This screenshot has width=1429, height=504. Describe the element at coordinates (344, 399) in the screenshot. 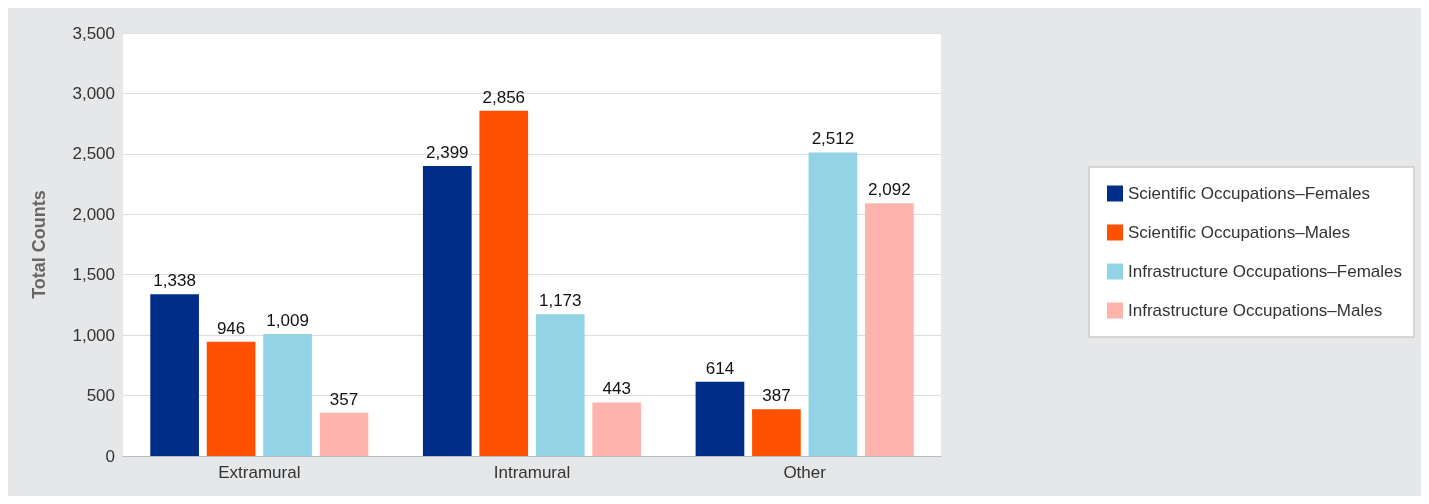

I see `data-label: 357` at that location.